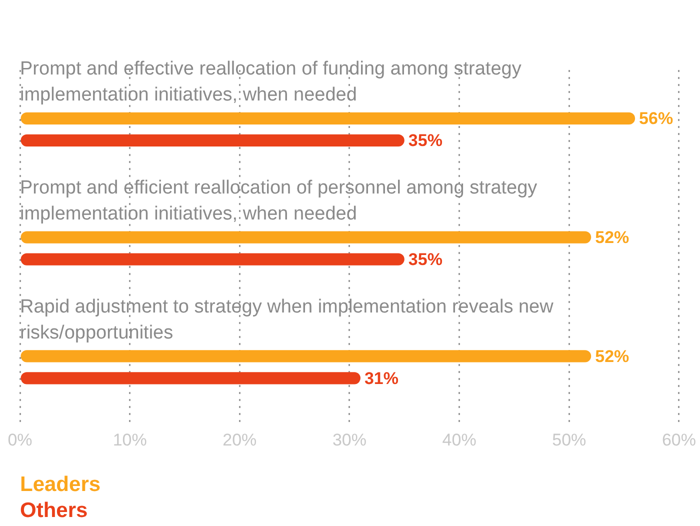 The width and height of the screenshot is (700, 526). I want to click on data-label: 31%, so click(381, 378).